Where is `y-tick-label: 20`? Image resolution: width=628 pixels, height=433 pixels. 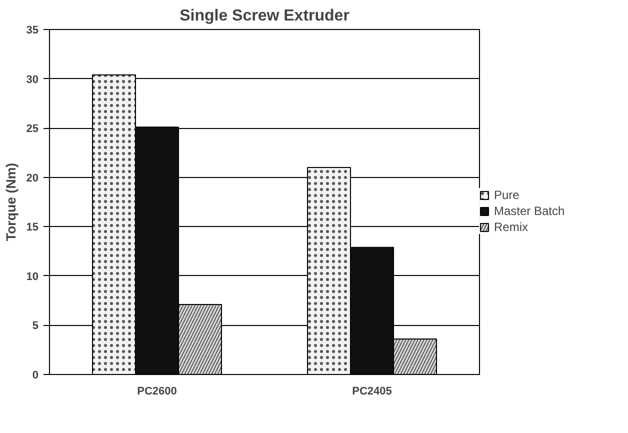 y-tick-label: 20 is located at coordinates (32, 178).